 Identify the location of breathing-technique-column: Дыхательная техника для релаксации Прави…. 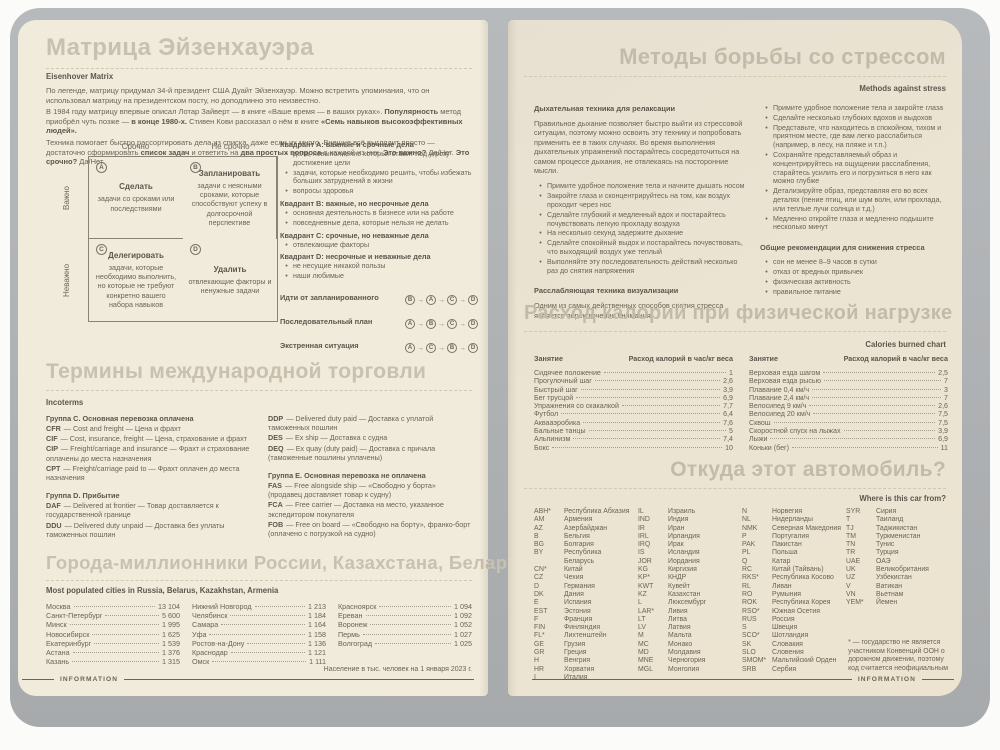
(641, 215).